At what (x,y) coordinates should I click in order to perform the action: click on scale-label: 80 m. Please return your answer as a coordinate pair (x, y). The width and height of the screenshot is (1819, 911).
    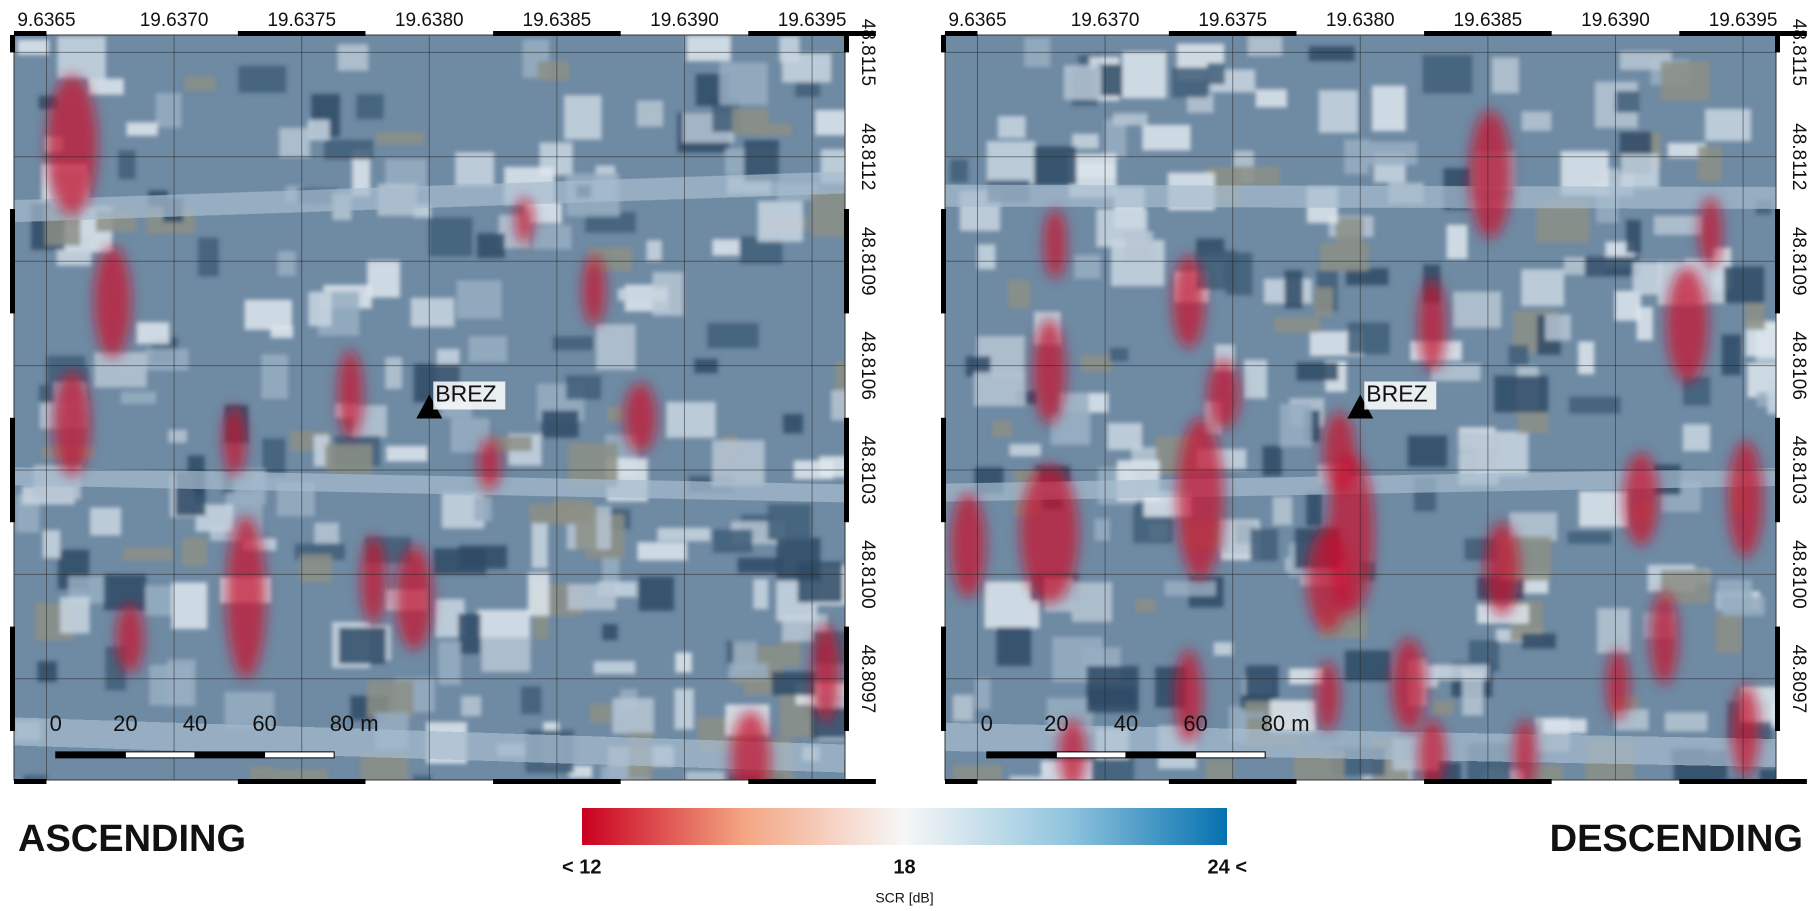
    Looking at the image, I should click on (354, 723).